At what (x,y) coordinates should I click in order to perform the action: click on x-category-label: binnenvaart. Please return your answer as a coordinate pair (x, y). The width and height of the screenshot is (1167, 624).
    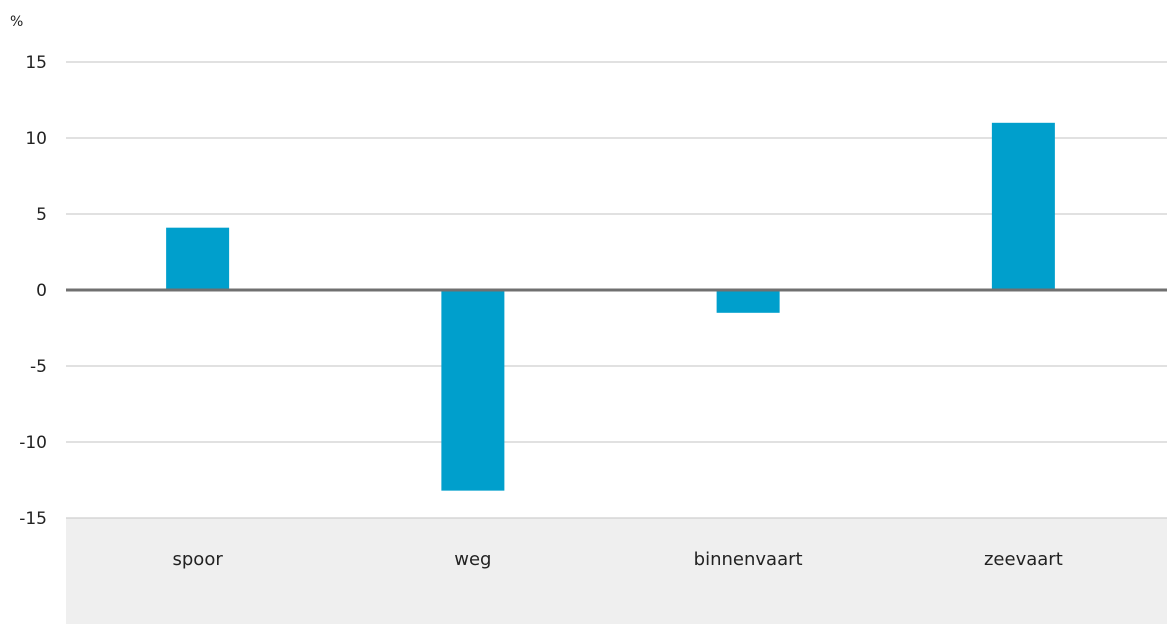
    Looking at the image, I should click on (748, 559).